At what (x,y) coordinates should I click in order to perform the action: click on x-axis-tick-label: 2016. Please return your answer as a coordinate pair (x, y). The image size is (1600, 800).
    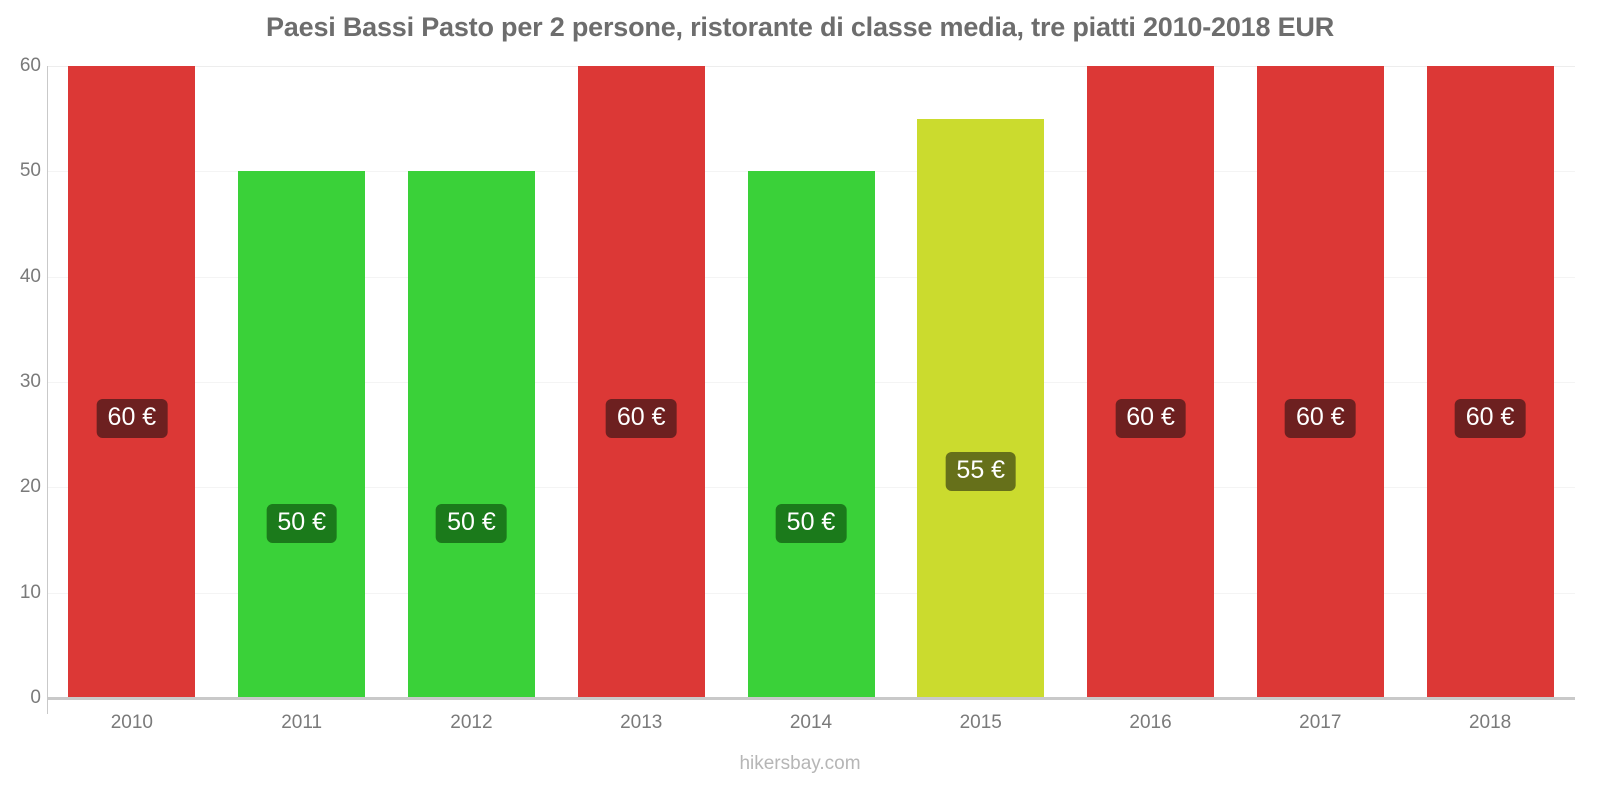
    Looking at the image, I should click on (1150, 722).